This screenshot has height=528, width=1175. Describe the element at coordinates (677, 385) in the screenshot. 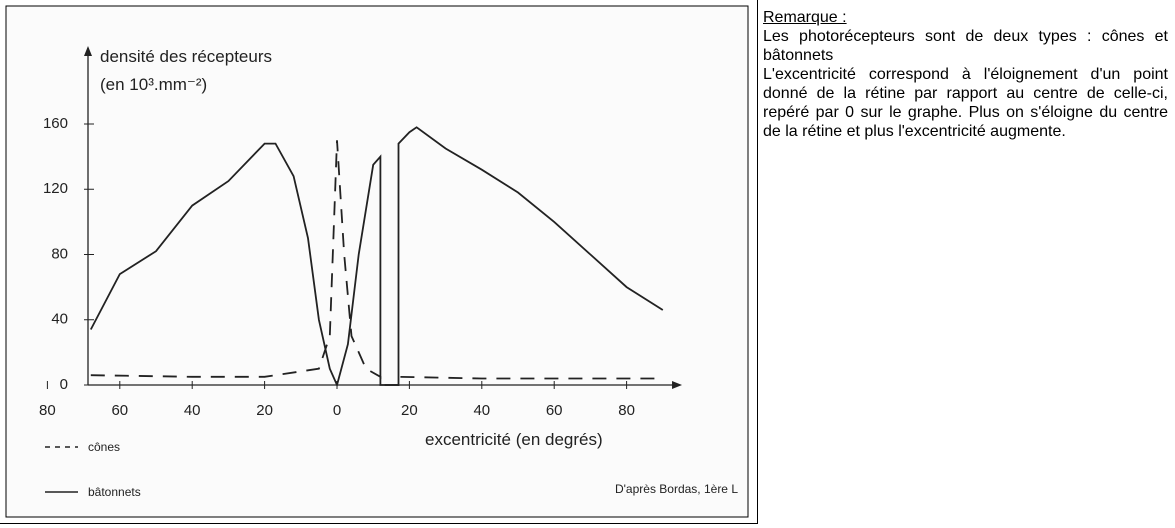

I see `x-axis-arrow` at that location.